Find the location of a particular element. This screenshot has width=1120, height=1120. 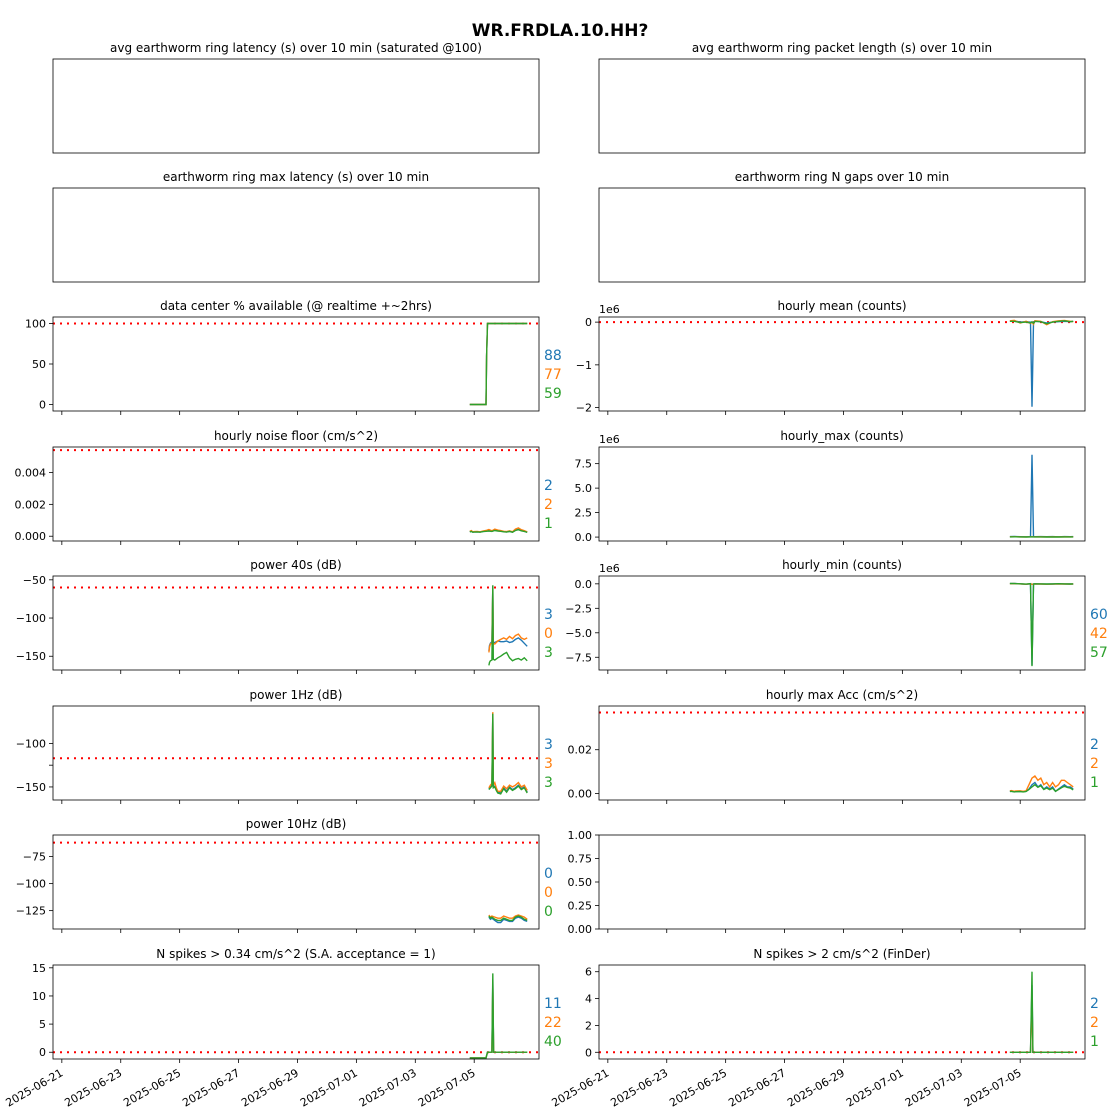

panel-title: hourly max Acc (cm/s^2) is located at coordinates (842, 695).